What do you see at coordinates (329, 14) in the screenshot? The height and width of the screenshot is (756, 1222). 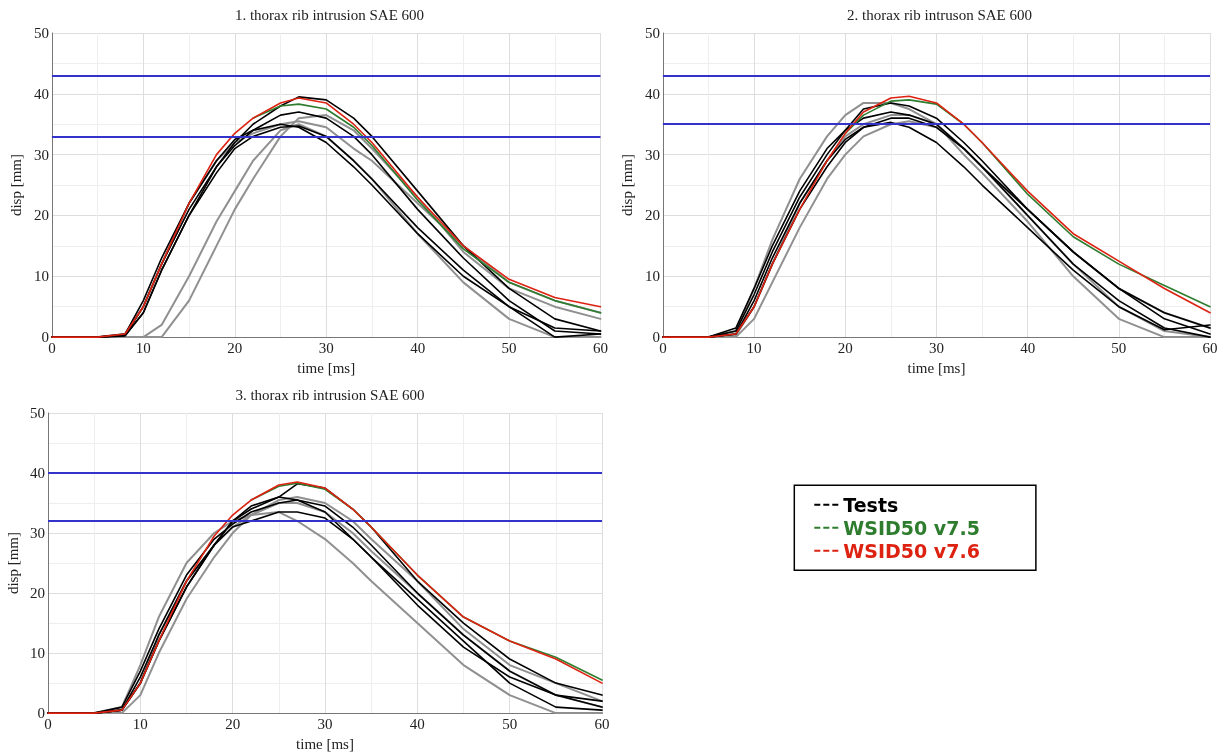 I see `chart-title: 1. thorax rib intrusion SAE 600` at bounding box center [329, 14].